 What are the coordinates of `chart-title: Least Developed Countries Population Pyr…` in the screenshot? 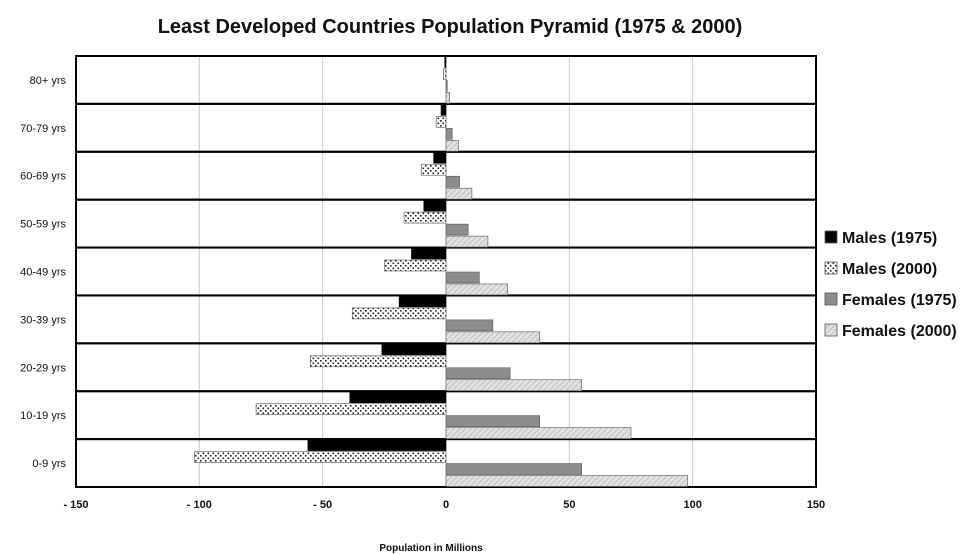 It's located at (450, 27).